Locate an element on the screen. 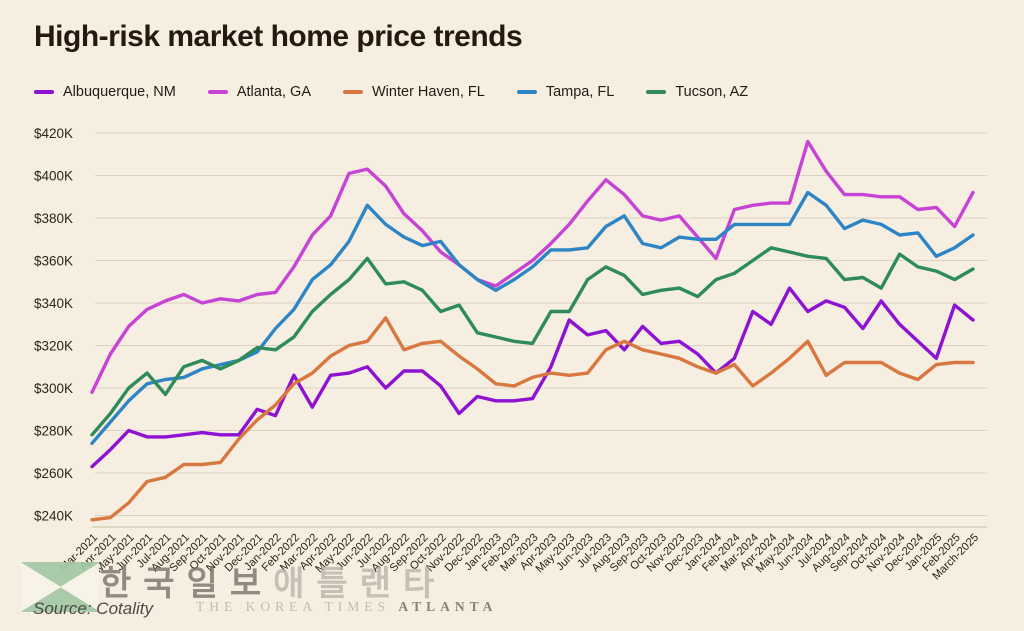 This screenshot has height=631, width=1024. legend-item: Winter Haven, FL is located at coordinates (414, 92).